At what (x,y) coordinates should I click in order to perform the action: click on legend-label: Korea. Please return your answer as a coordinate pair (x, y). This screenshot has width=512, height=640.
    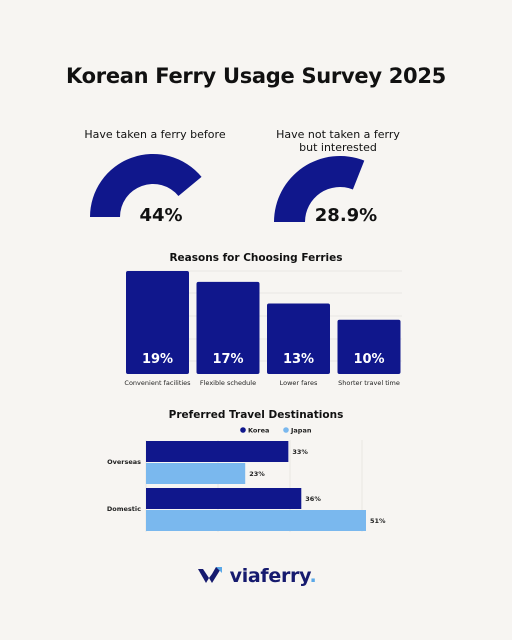
    Looking at the image, I should click on (258, 431).